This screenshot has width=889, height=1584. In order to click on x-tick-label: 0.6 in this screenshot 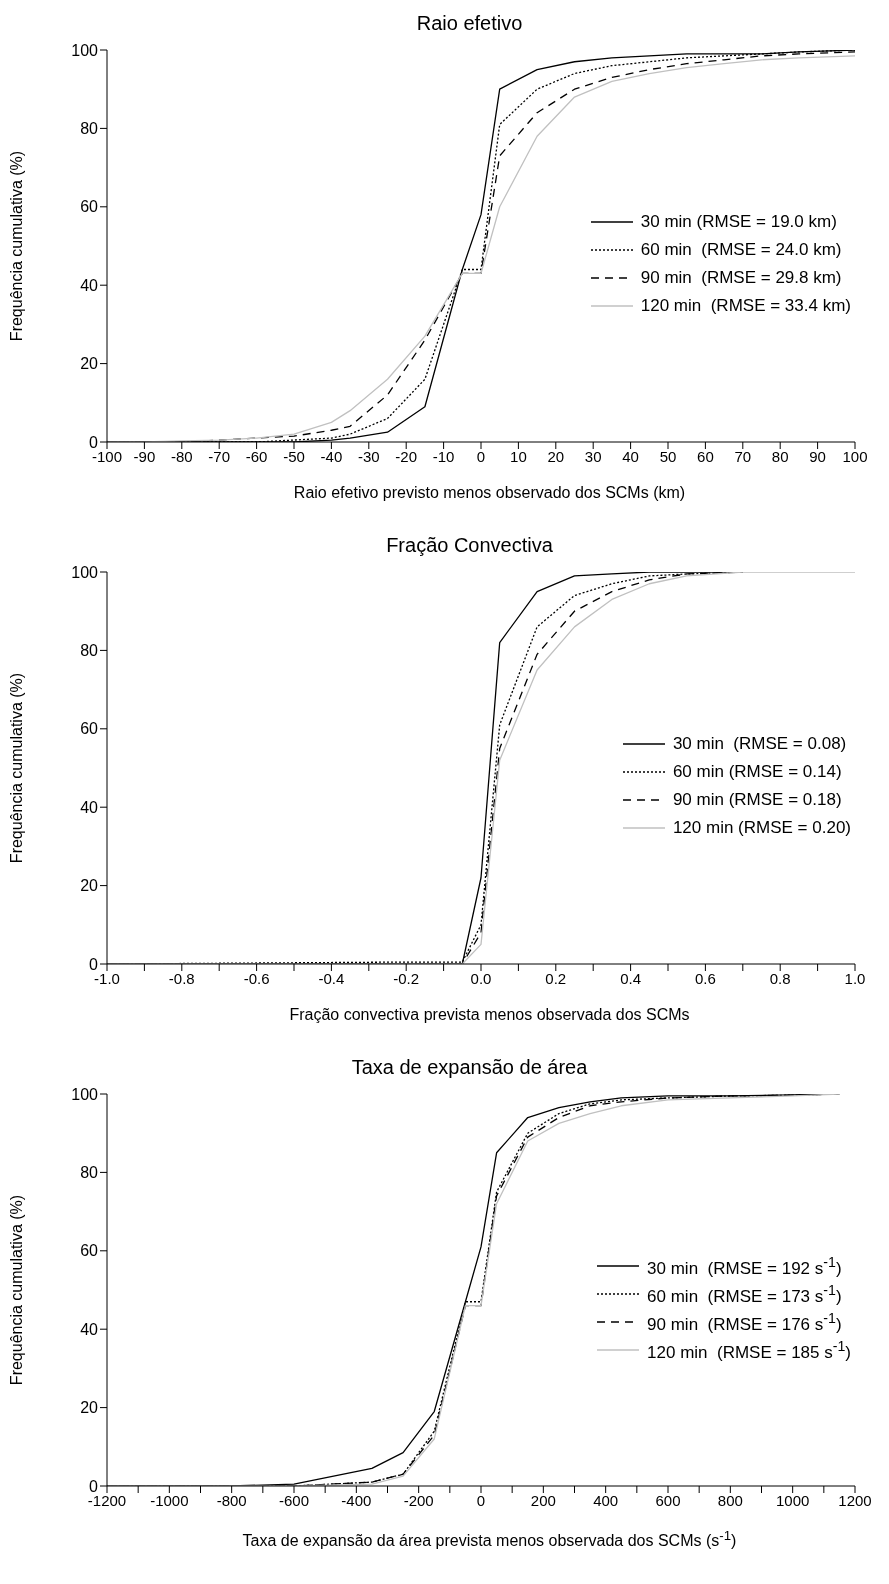, I will do `click(705, 978)`.